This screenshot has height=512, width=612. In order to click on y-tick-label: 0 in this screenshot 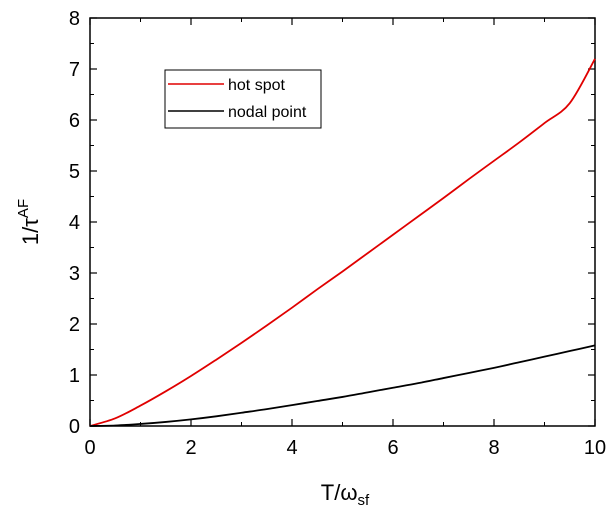, I will do `click(74, 427)`.